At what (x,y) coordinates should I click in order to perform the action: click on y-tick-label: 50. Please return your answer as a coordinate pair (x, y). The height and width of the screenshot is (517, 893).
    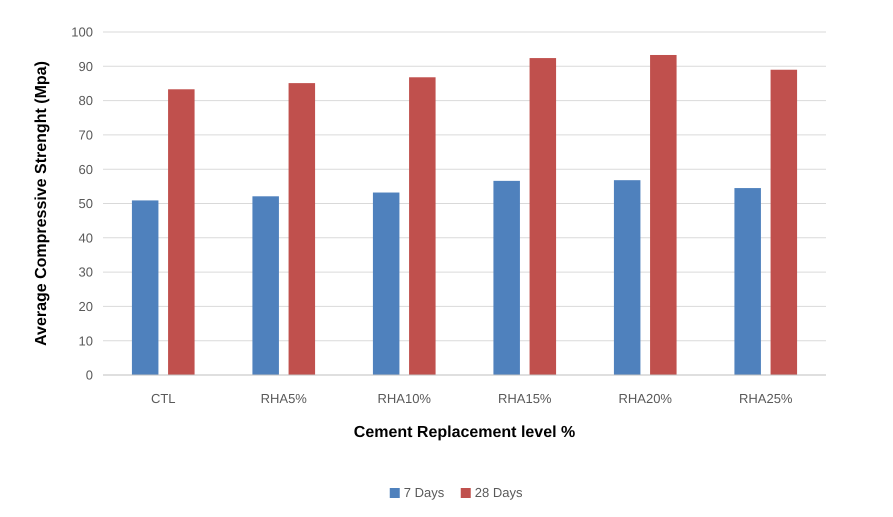
    Looking at the image, I should click on (85, 204).